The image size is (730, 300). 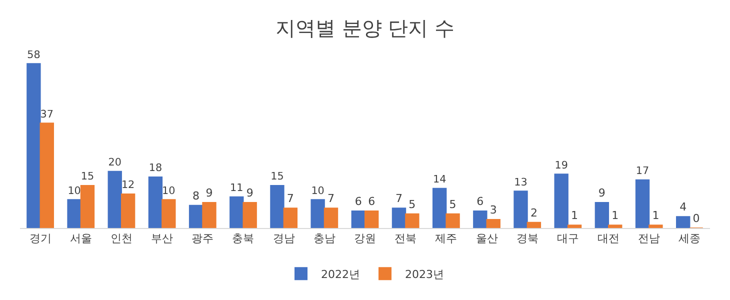 I want to click on x-tick-label: 충남, so click(x=324, y=239).